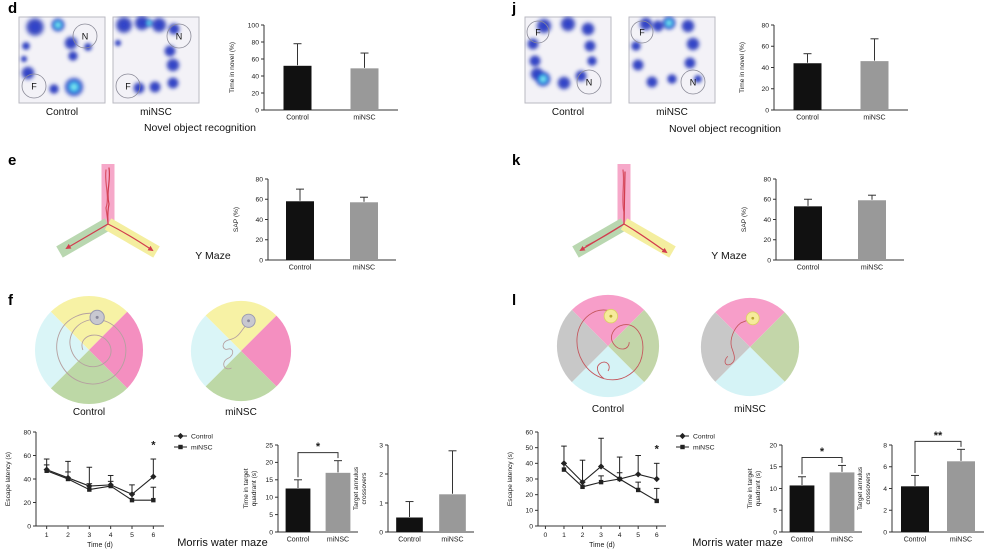 The image size is (1000, 553). What do you see at coordinates (62, 112) in the screenshot?
I see `label-d-control: Control` at bounding box center [62, 112].